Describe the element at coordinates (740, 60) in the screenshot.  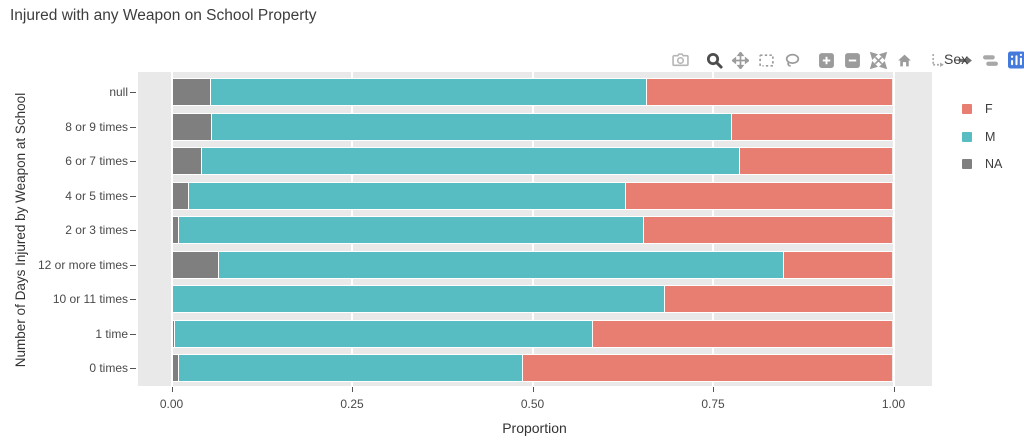
I see `pan-icon` at that location.